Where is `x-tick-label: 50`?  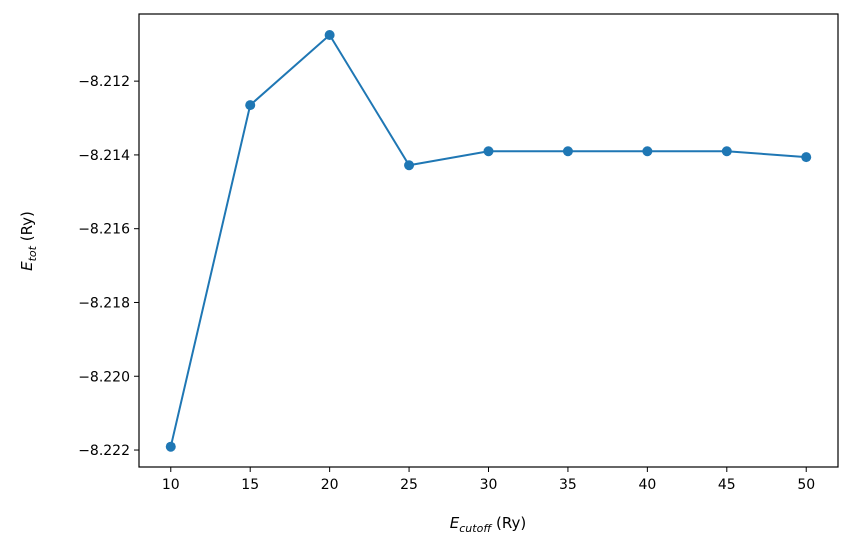 x-tick-label: 50 is located at coordinates (806, 485).